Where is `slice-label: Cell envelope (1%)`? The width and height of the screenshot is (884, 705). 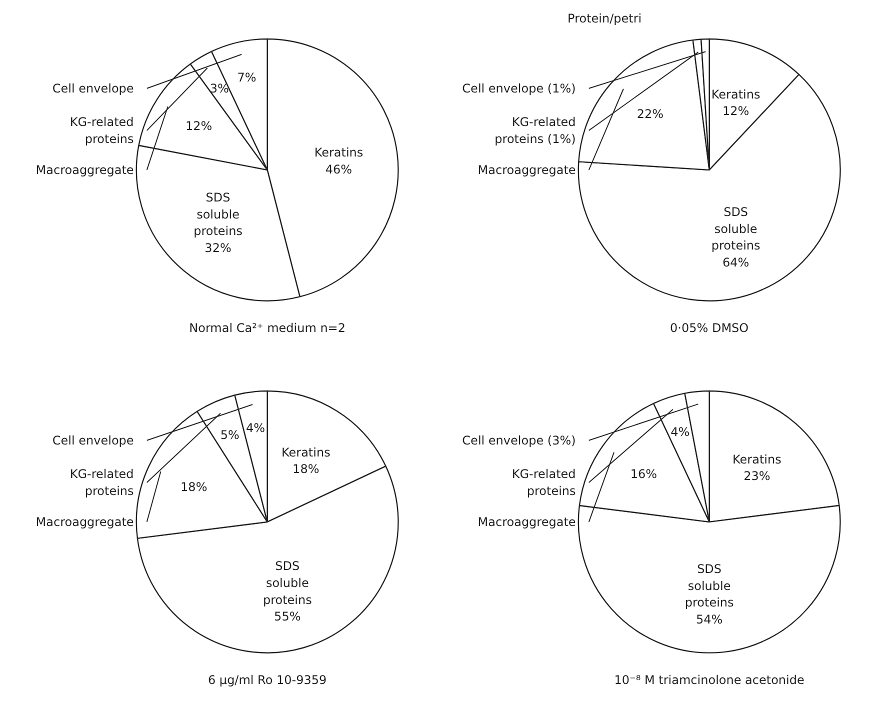
slice-label: Cell envelope (1%) is located at coordinates (519, 88).